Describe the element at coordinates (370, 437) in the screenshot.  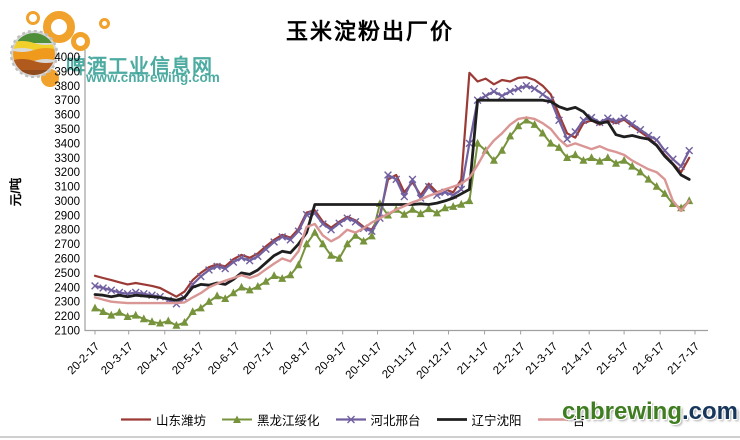
I see `bottom-divider` at that location.